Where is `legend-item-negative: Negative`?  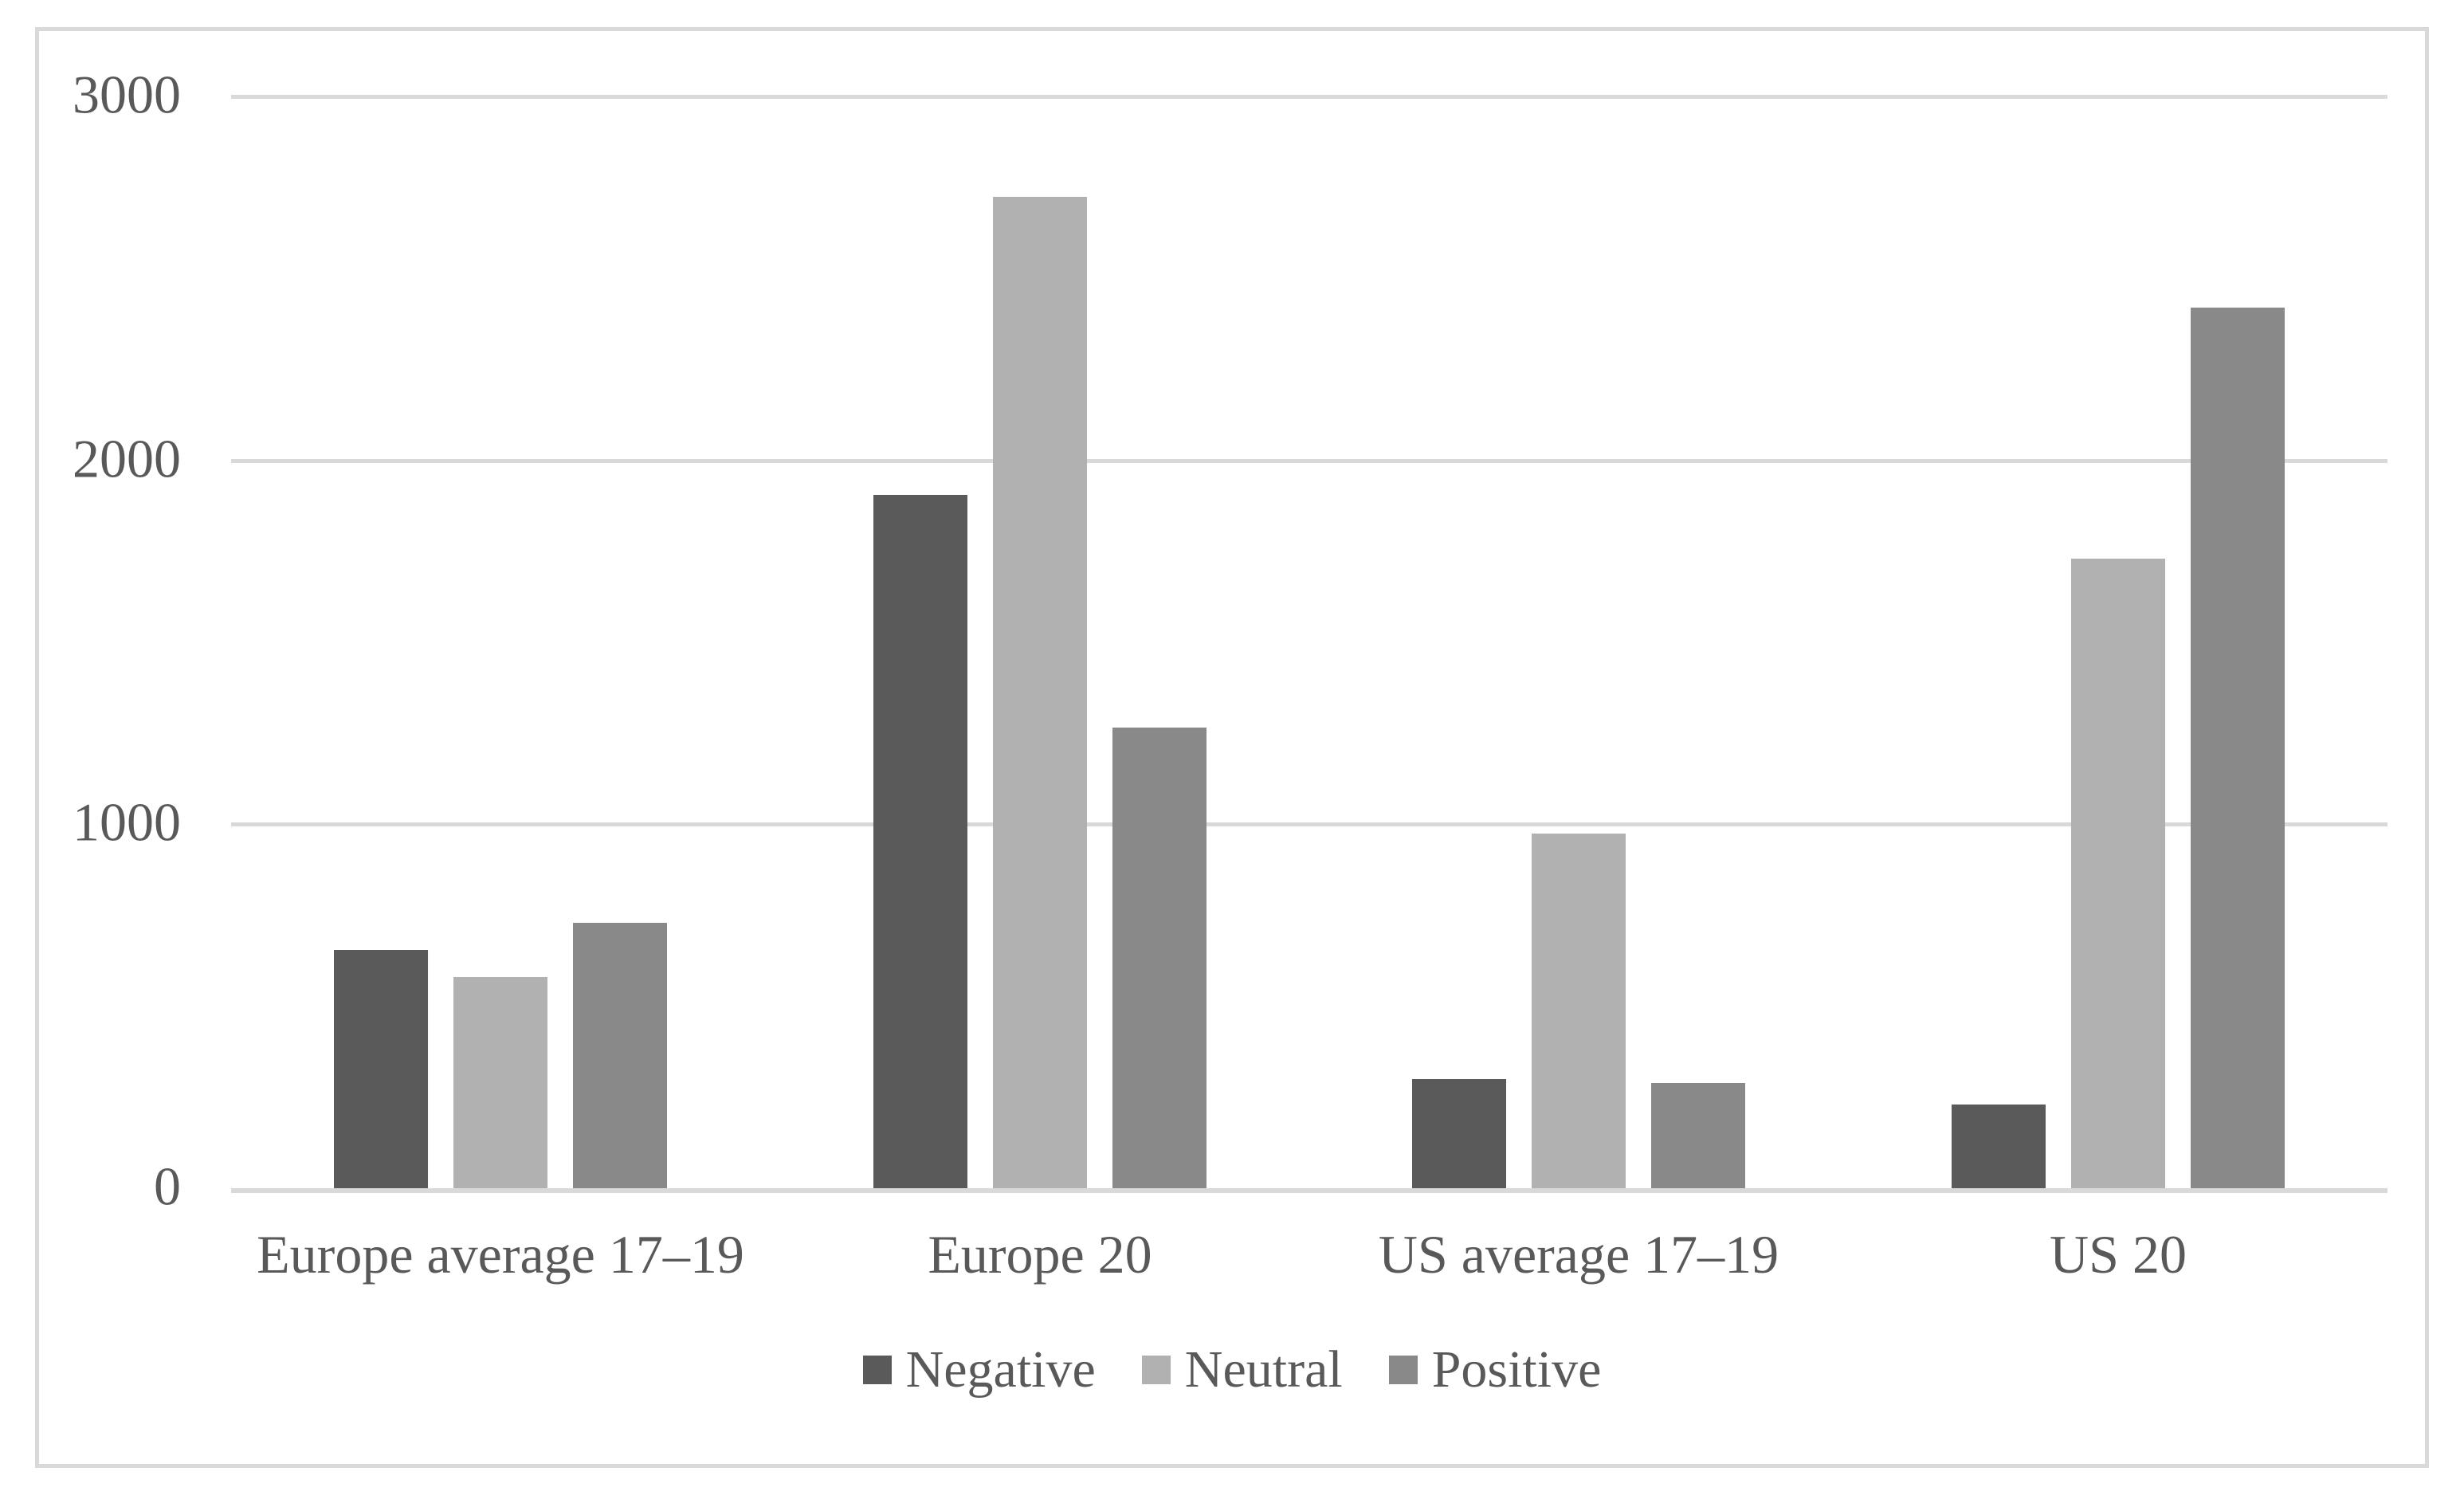 legend-item-negative: Negative is located at coordinates (979, 1369).